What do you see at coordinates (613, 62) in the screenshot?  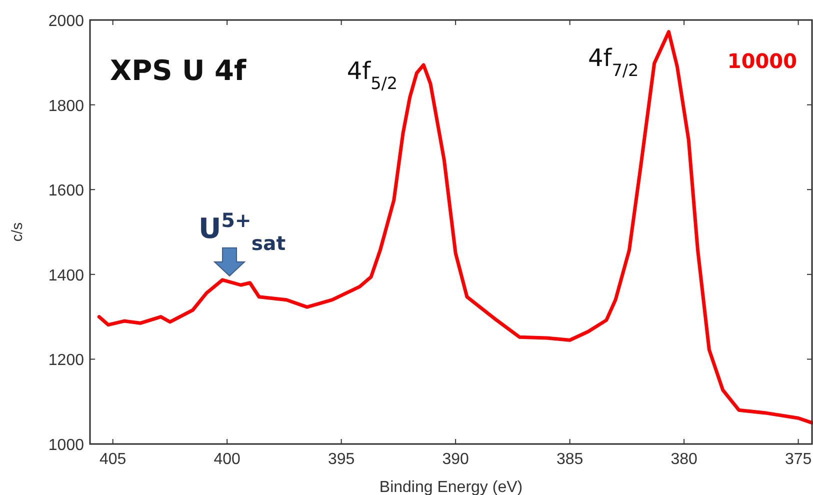 I see `annotation: 4f$_{7/2}$` at bounding box center [613, 62].